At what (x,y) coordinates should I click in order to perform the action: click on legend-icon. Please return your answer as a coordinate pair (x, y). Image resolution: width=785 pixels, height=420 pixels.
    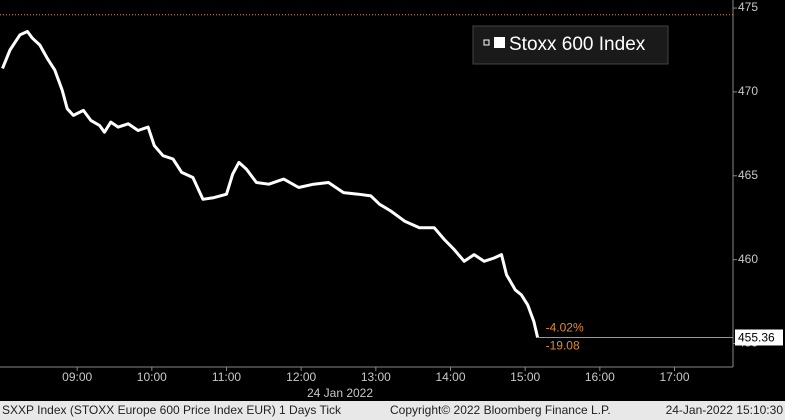
    Looking at the image, I should click on (486, 42).